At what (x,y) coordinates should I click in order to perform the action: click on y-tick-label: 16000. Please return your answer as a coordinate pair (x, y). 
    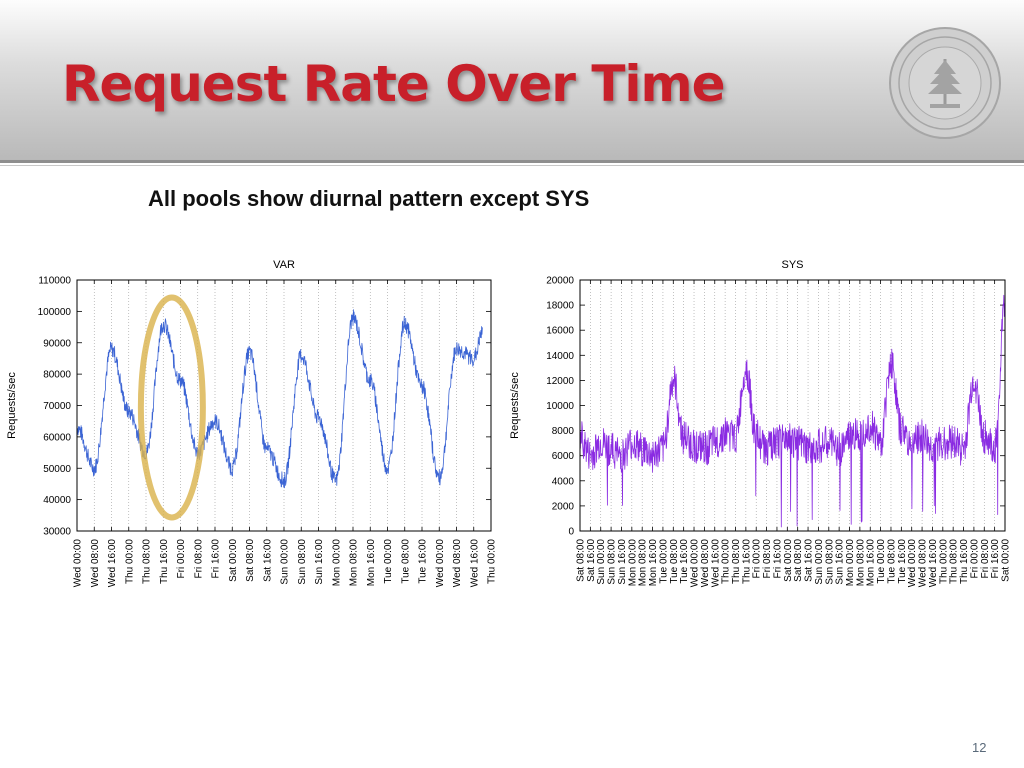
    Looking at the image, I should click on (560, 331).